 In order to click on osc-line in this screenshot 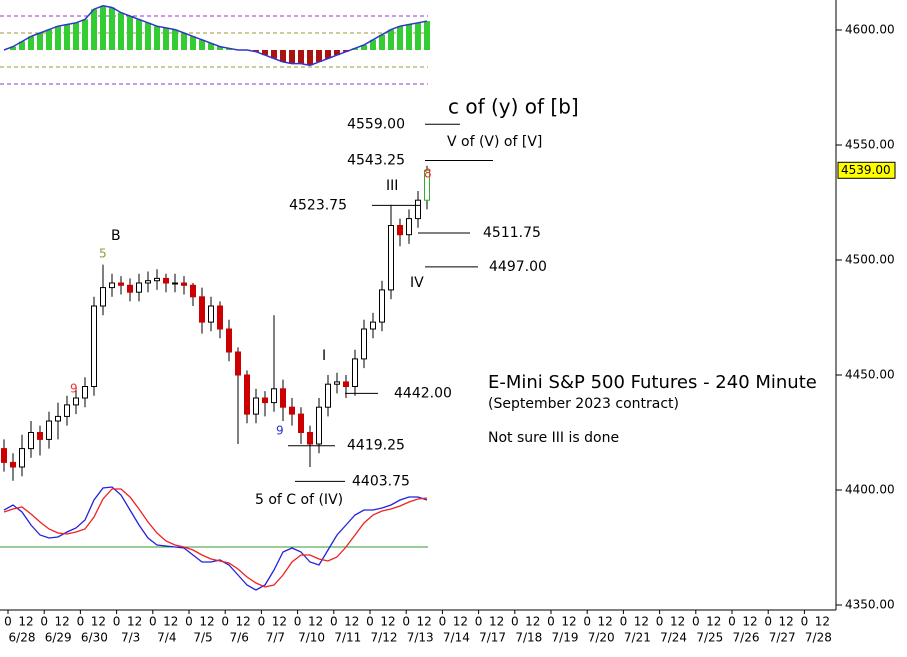, I will do `click(215, 538)`.